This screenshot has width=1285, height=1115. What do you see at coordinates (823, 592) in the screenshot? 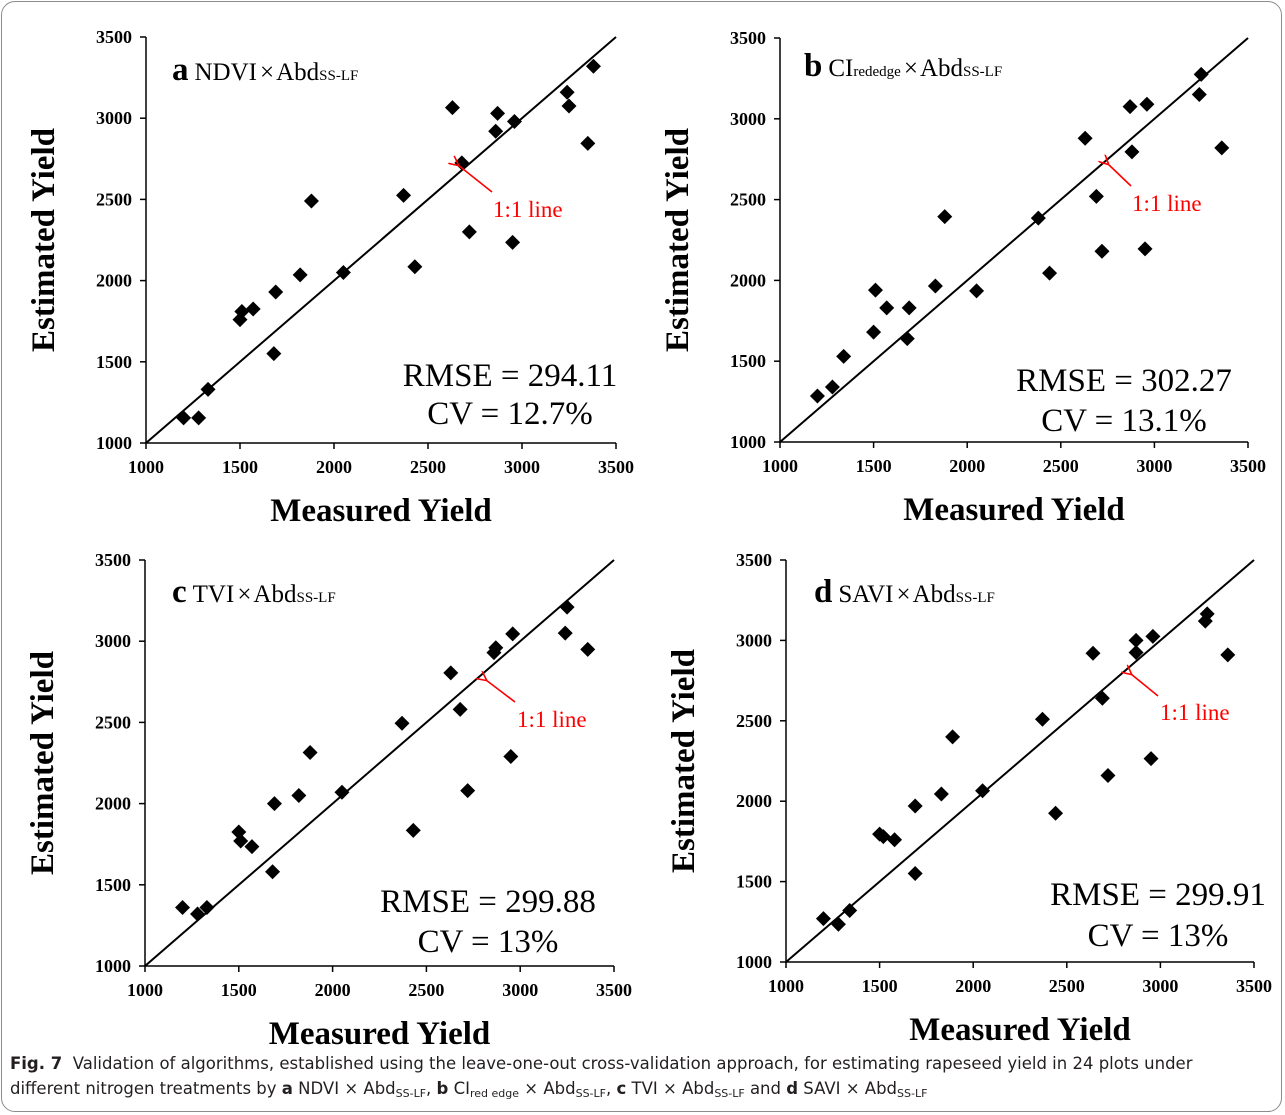
I see `panel-letter: d` at bounding box center [823, 592].